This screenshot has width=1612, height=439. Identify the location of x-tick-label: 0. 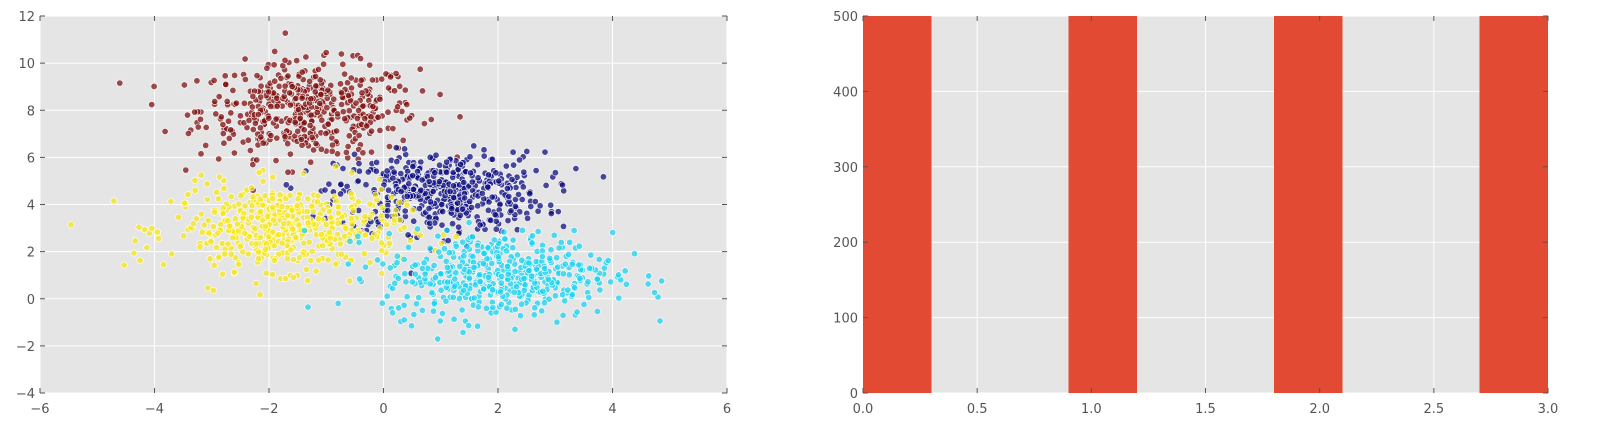
(383, 409).